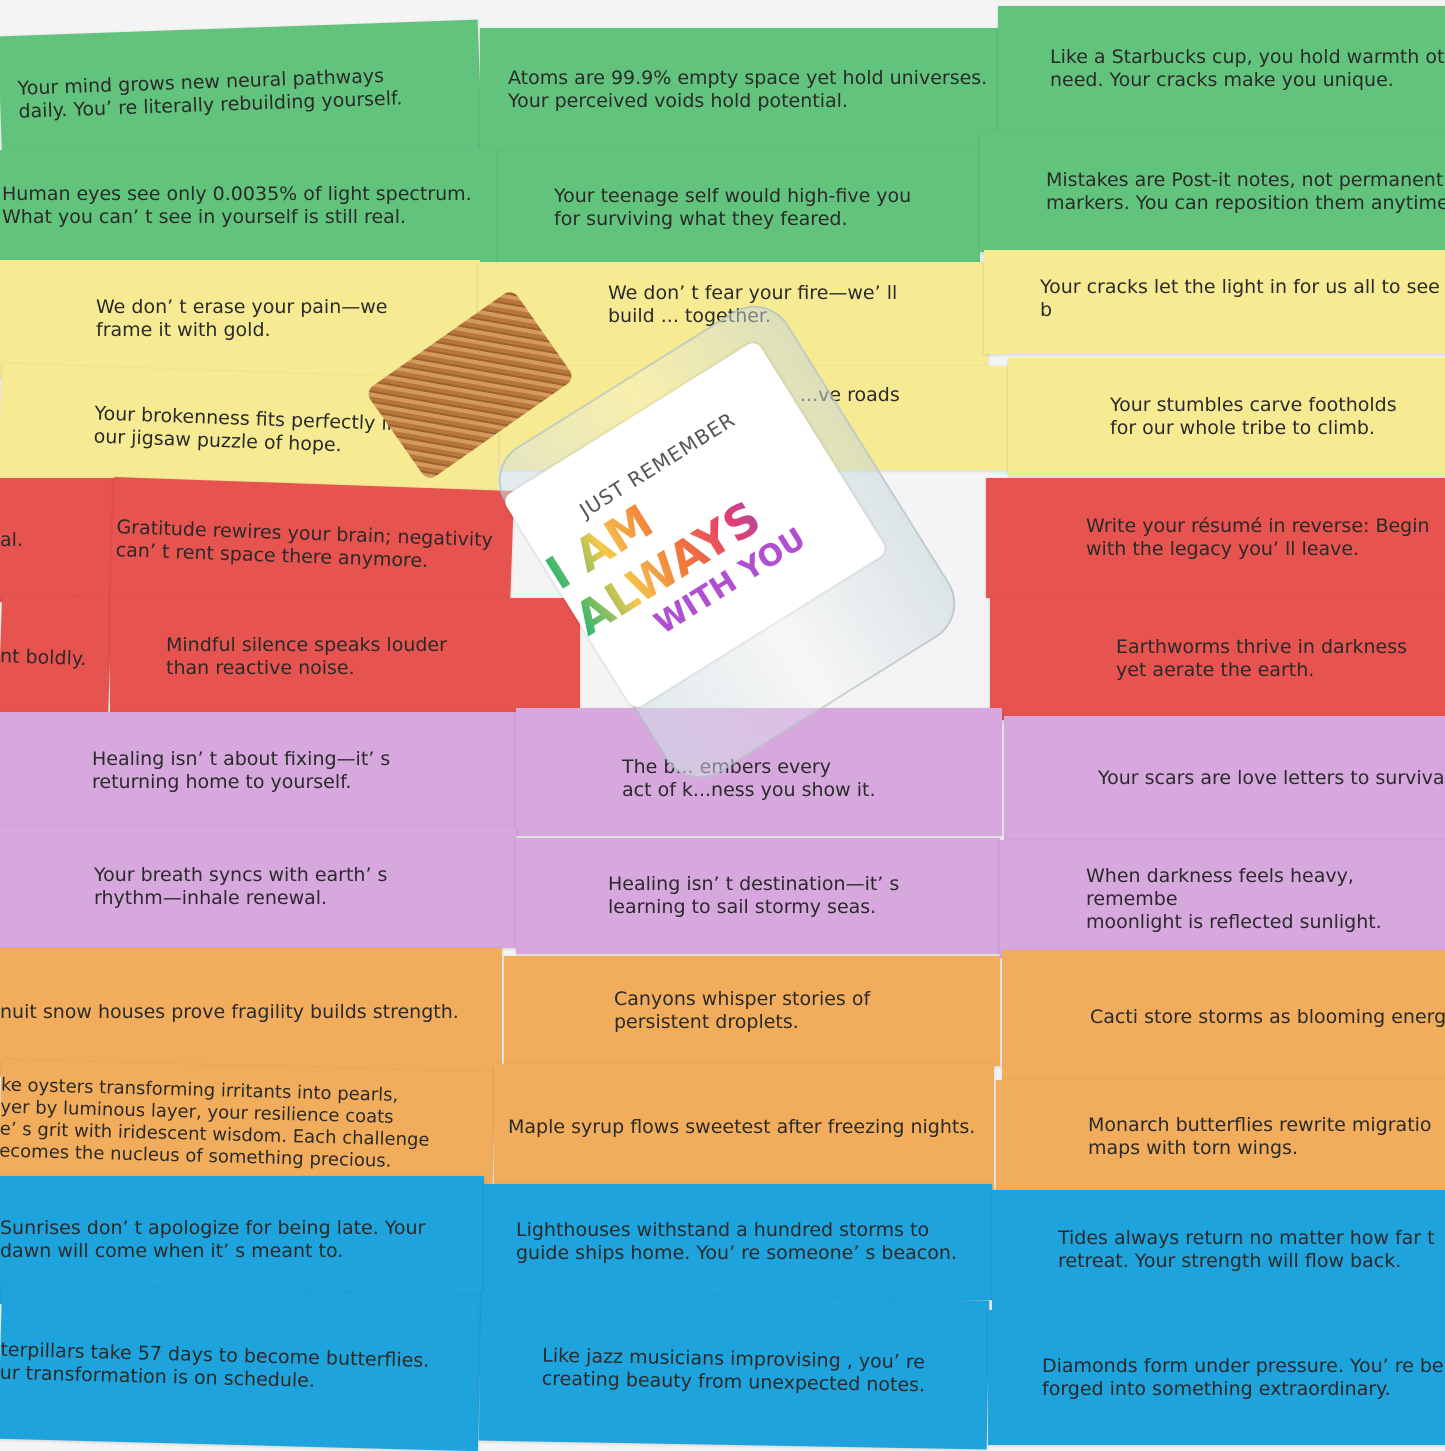 This screenshot has height=1451, width=1445. What do you see at coordinates (62, 540) in the screenshot?
I see `affirmation-card: al.` at bounding box center [62, 540].